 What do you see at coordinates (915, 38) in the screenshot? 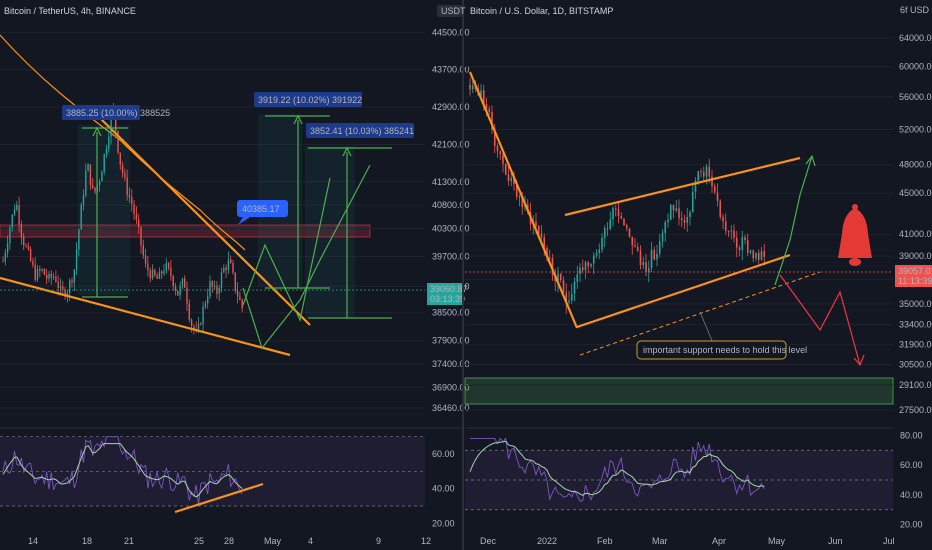
I see `price-tick-label: 64000.00` at bounding box center [915, 38].